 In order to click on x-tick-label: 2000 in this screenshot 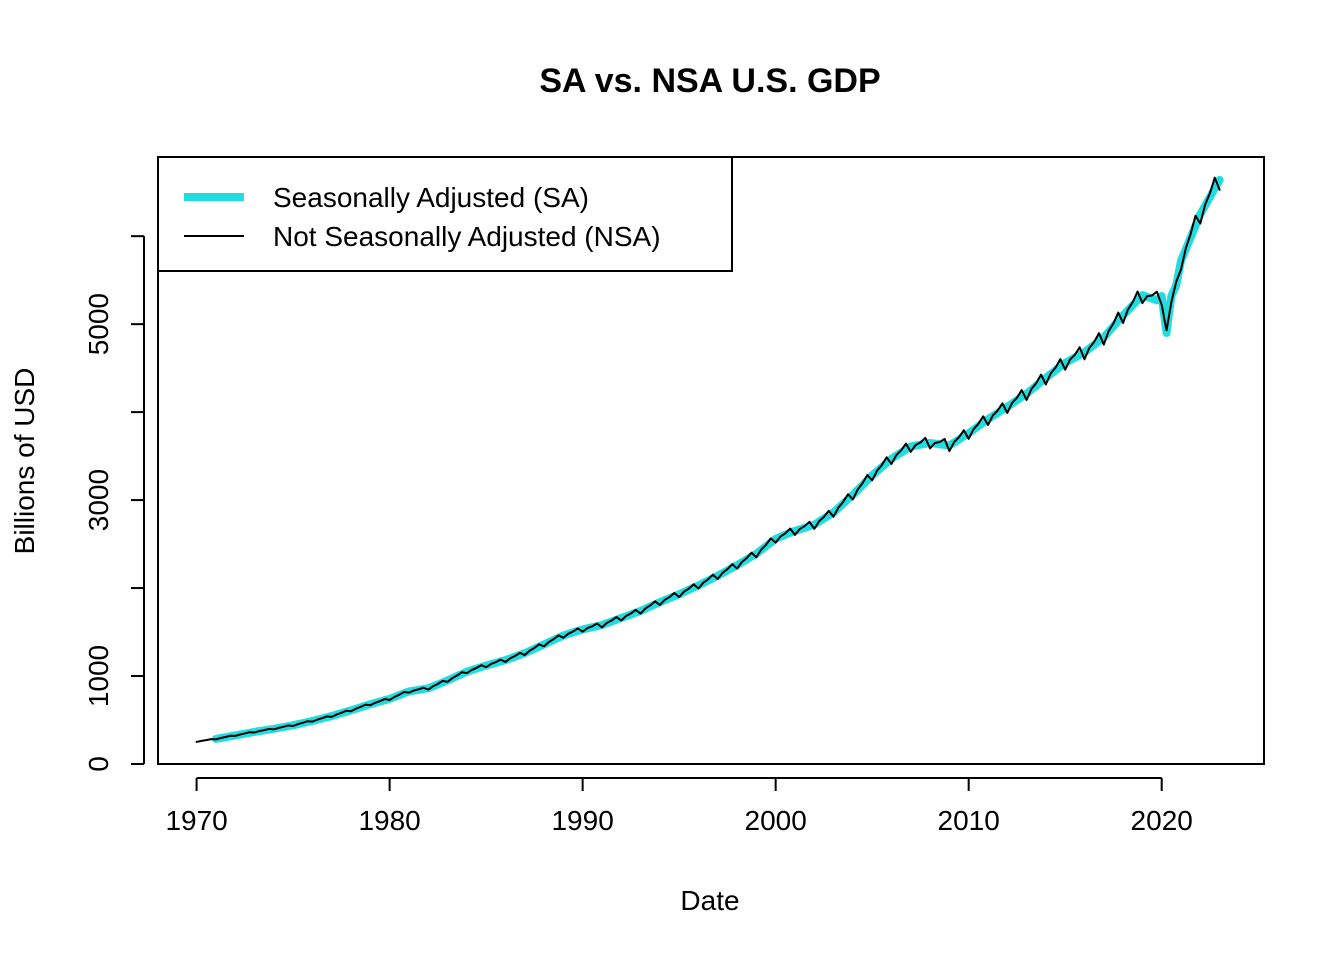, I will do `click(776, 820)`.